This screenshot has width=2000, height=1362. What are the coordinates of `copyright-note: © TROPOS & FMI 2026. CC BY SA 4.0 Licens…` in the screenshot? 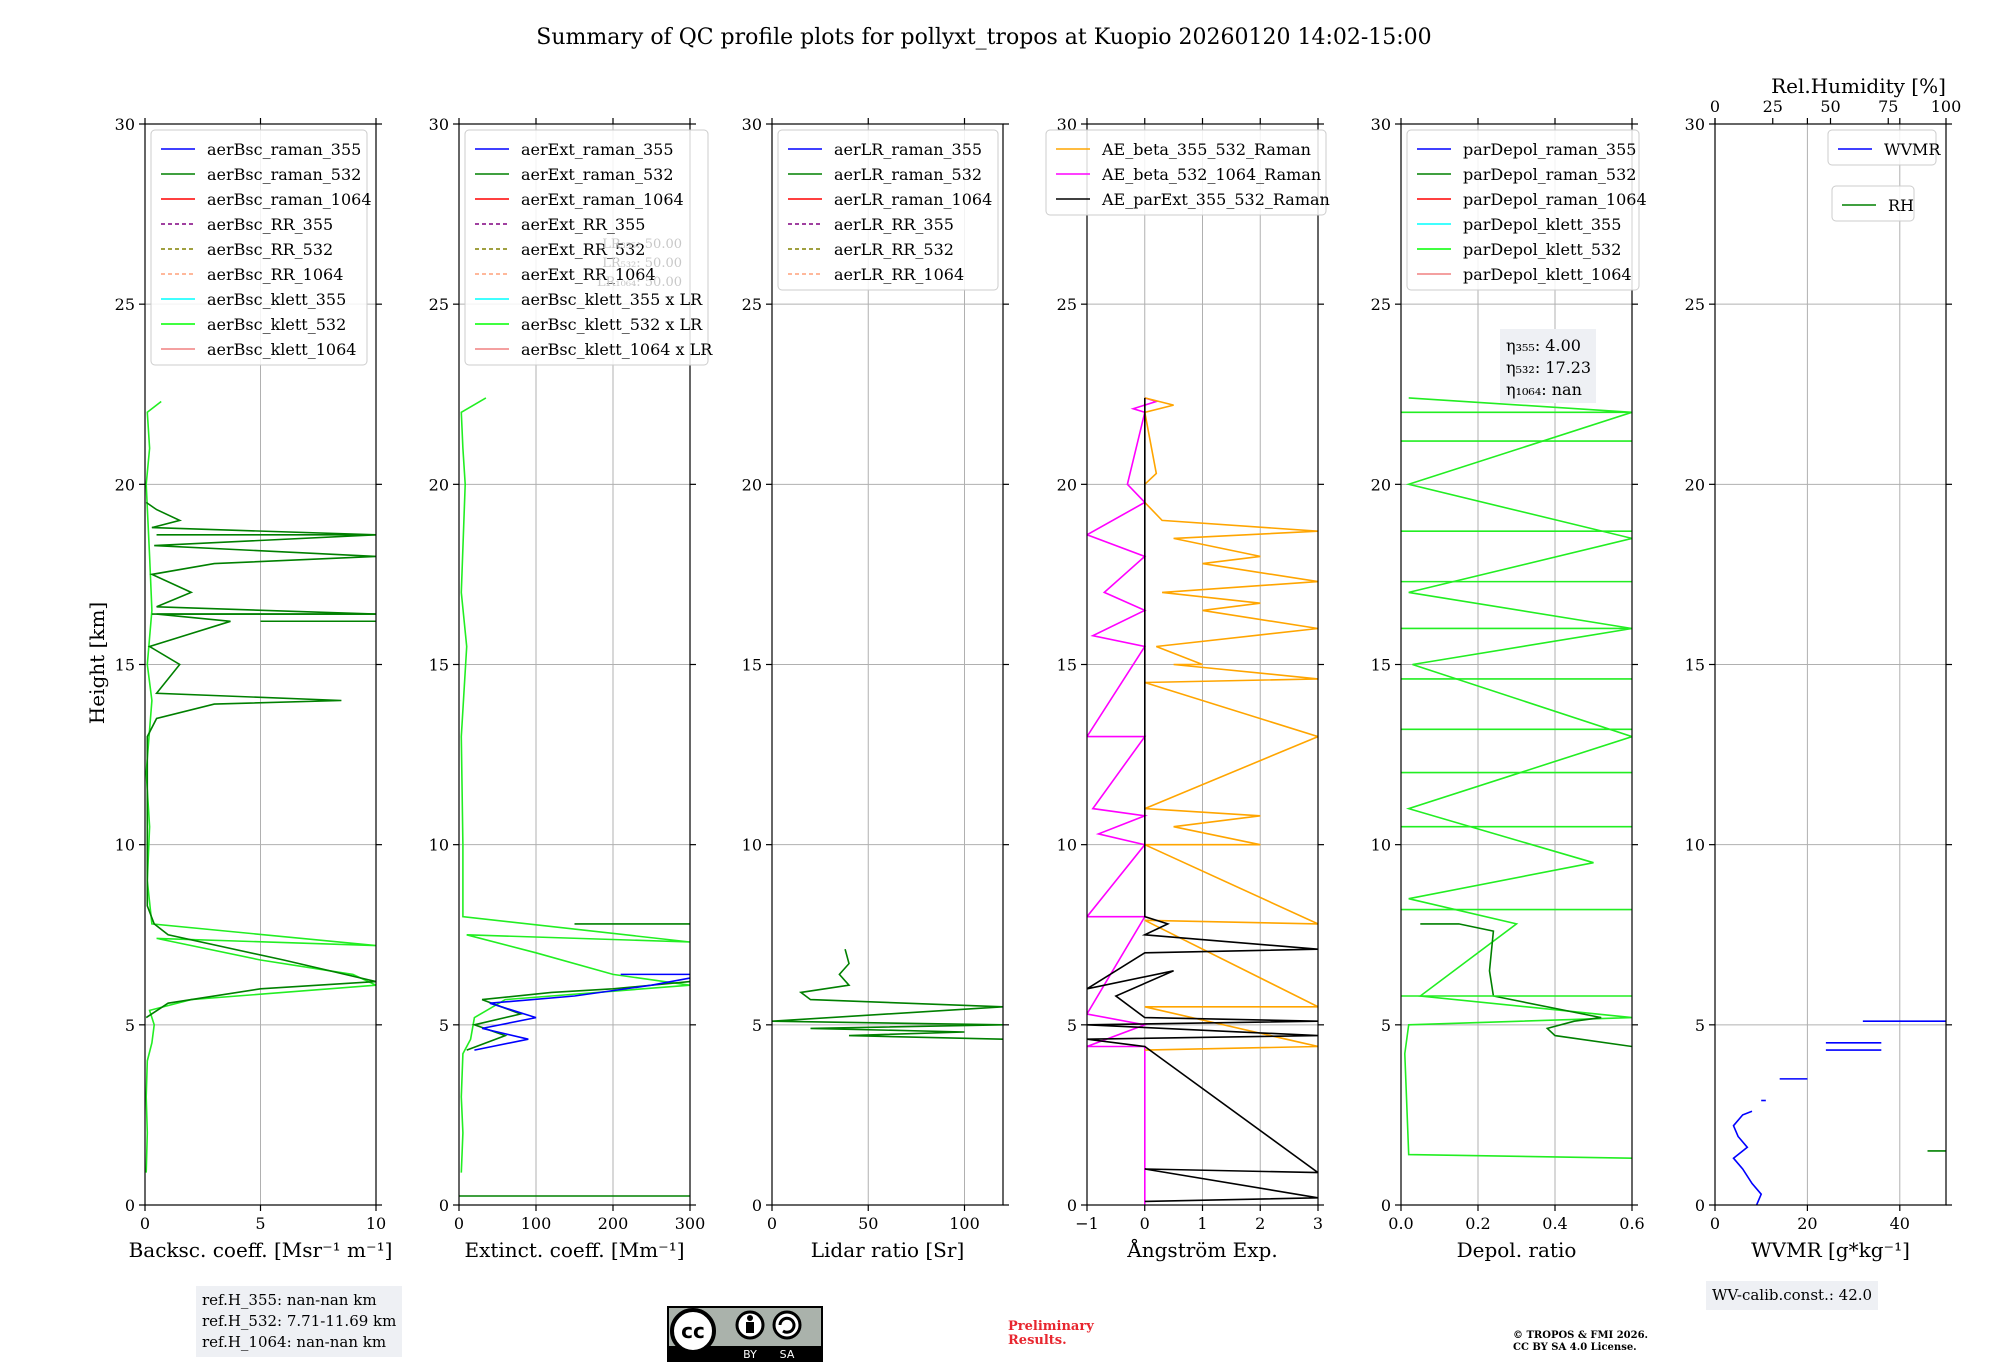 It's located at (1580, 1342).